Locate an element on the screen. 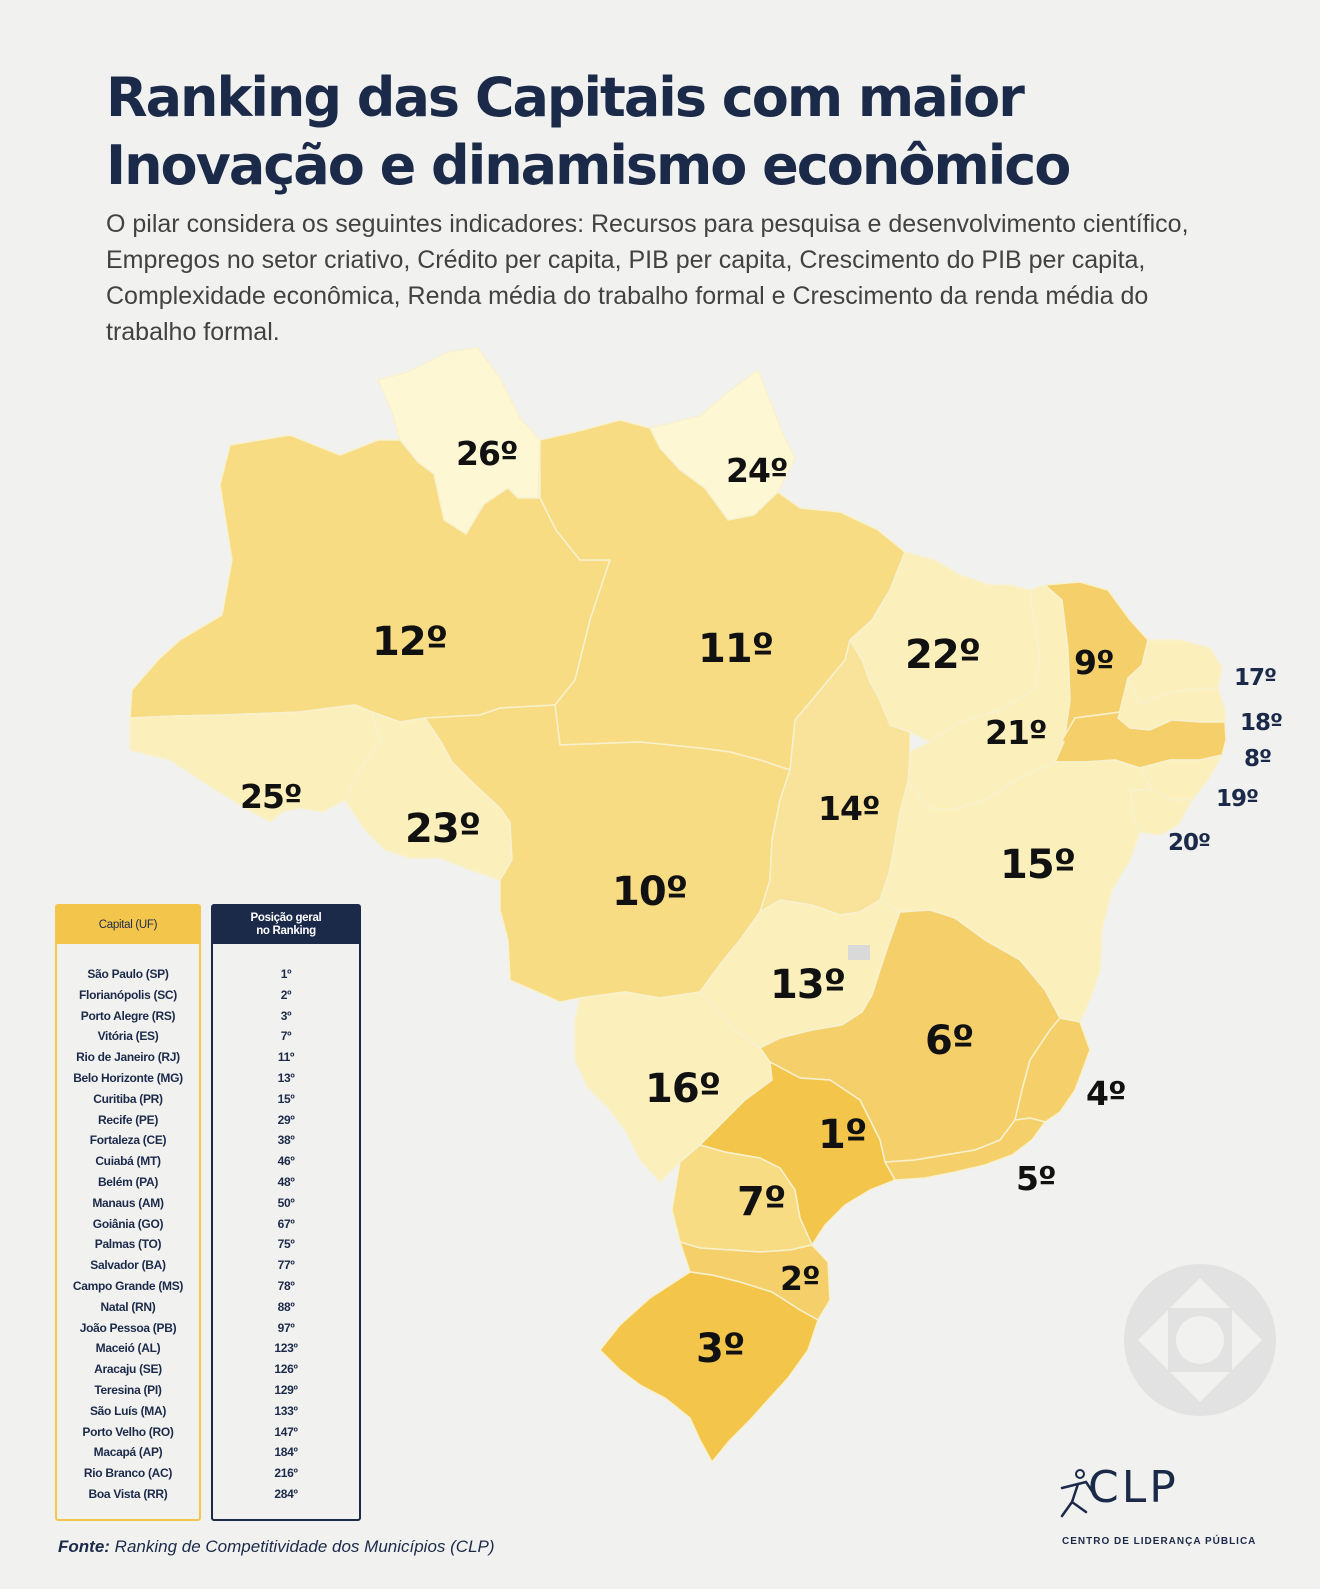  table-row-capital: Recife (PE) is located at coordinates (128, 1119).